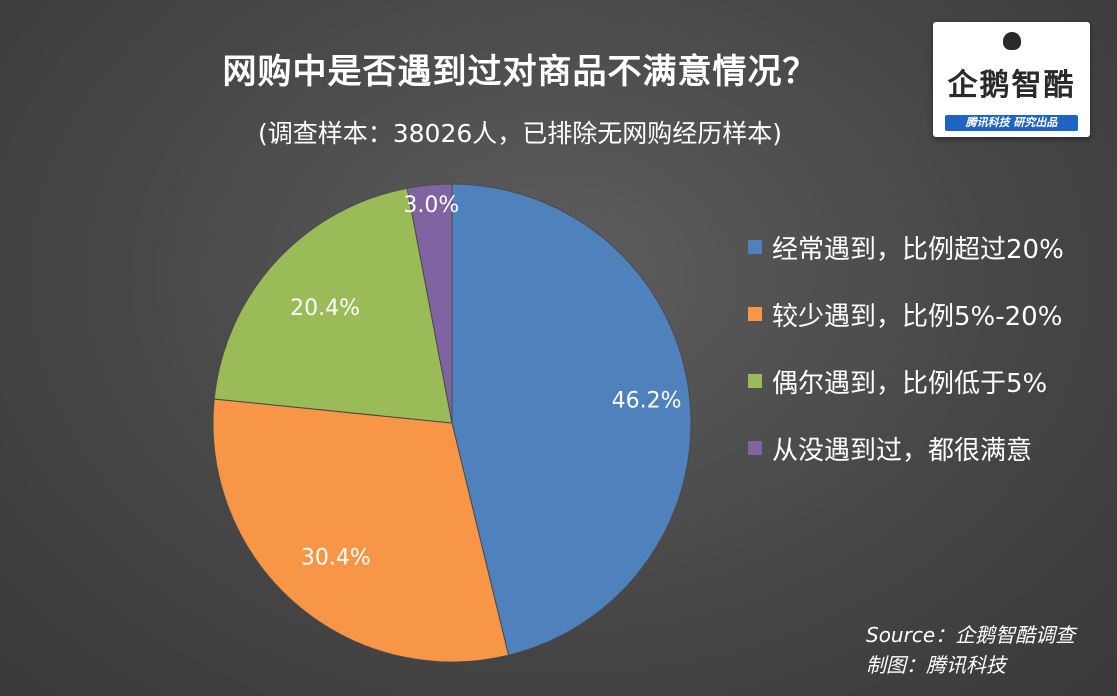 This screenshot has height=696, width=1117. I want to click on legend-item: 经常遇到，比例超过20%, so click(906, 247).